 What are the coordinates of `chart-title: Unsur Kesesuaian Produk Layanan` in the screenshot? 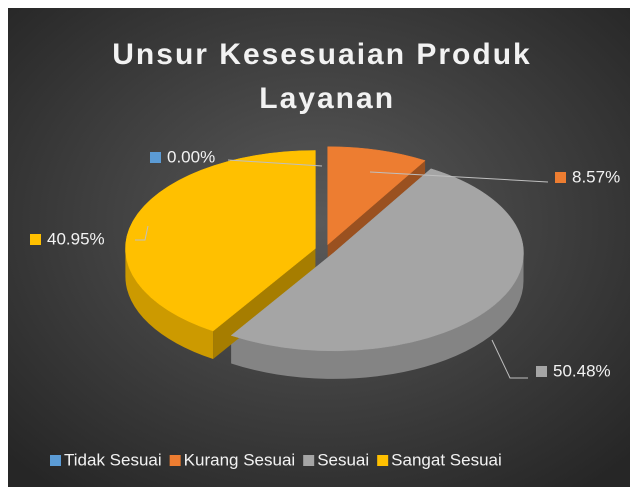 It's located at (321, 76).